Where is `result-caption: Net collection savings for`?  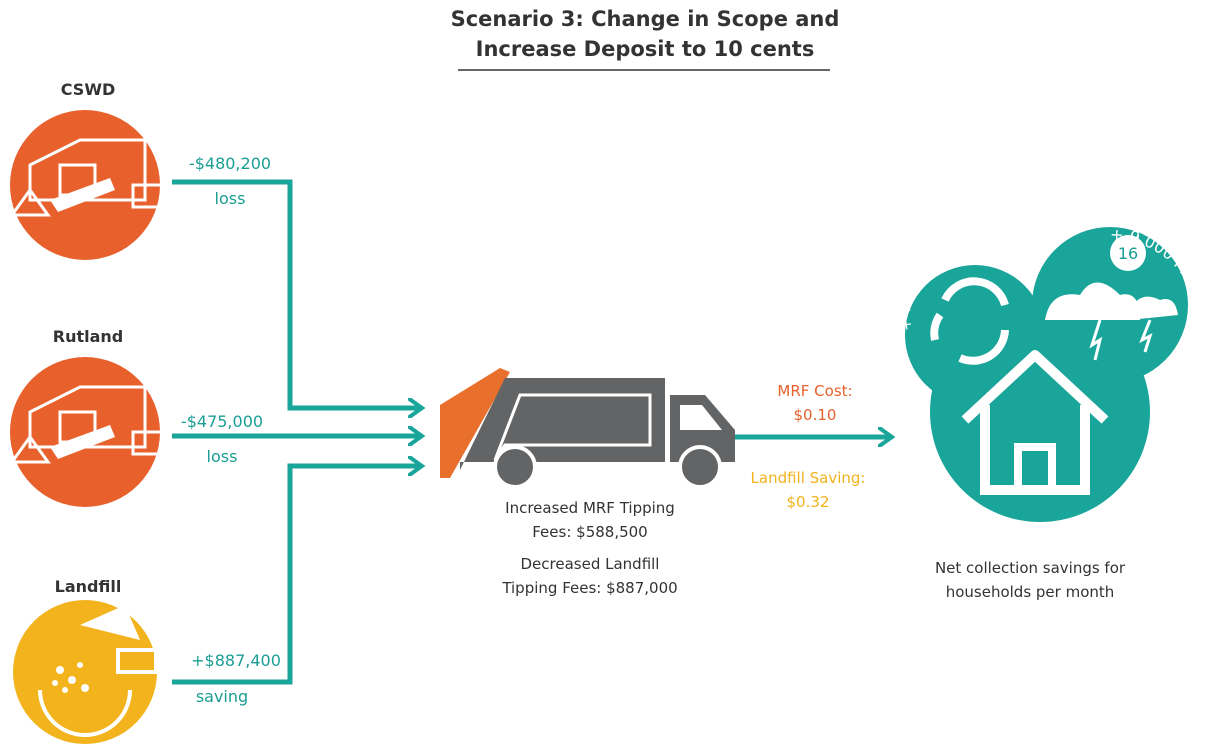
result-caption: Net collection savings for is located at coordinates (1030, 568).